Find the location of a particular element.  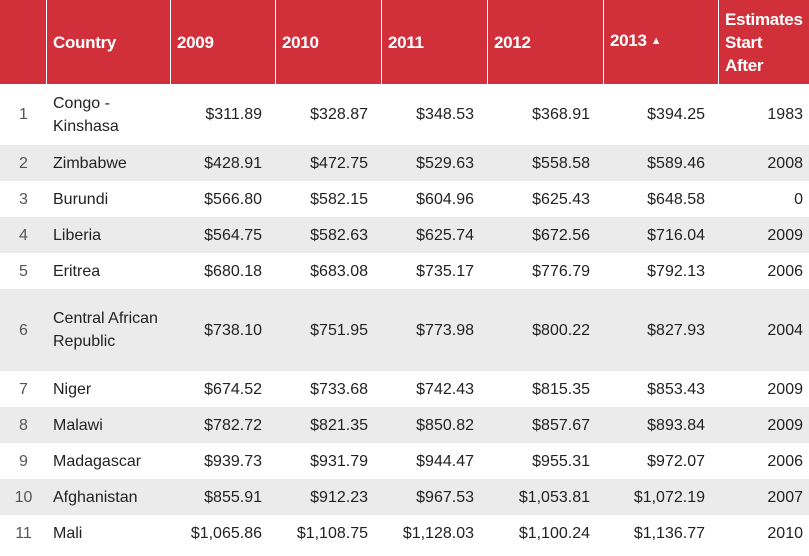

value-2013-cell: $1,072.19 is located at coordinates (661, 497).